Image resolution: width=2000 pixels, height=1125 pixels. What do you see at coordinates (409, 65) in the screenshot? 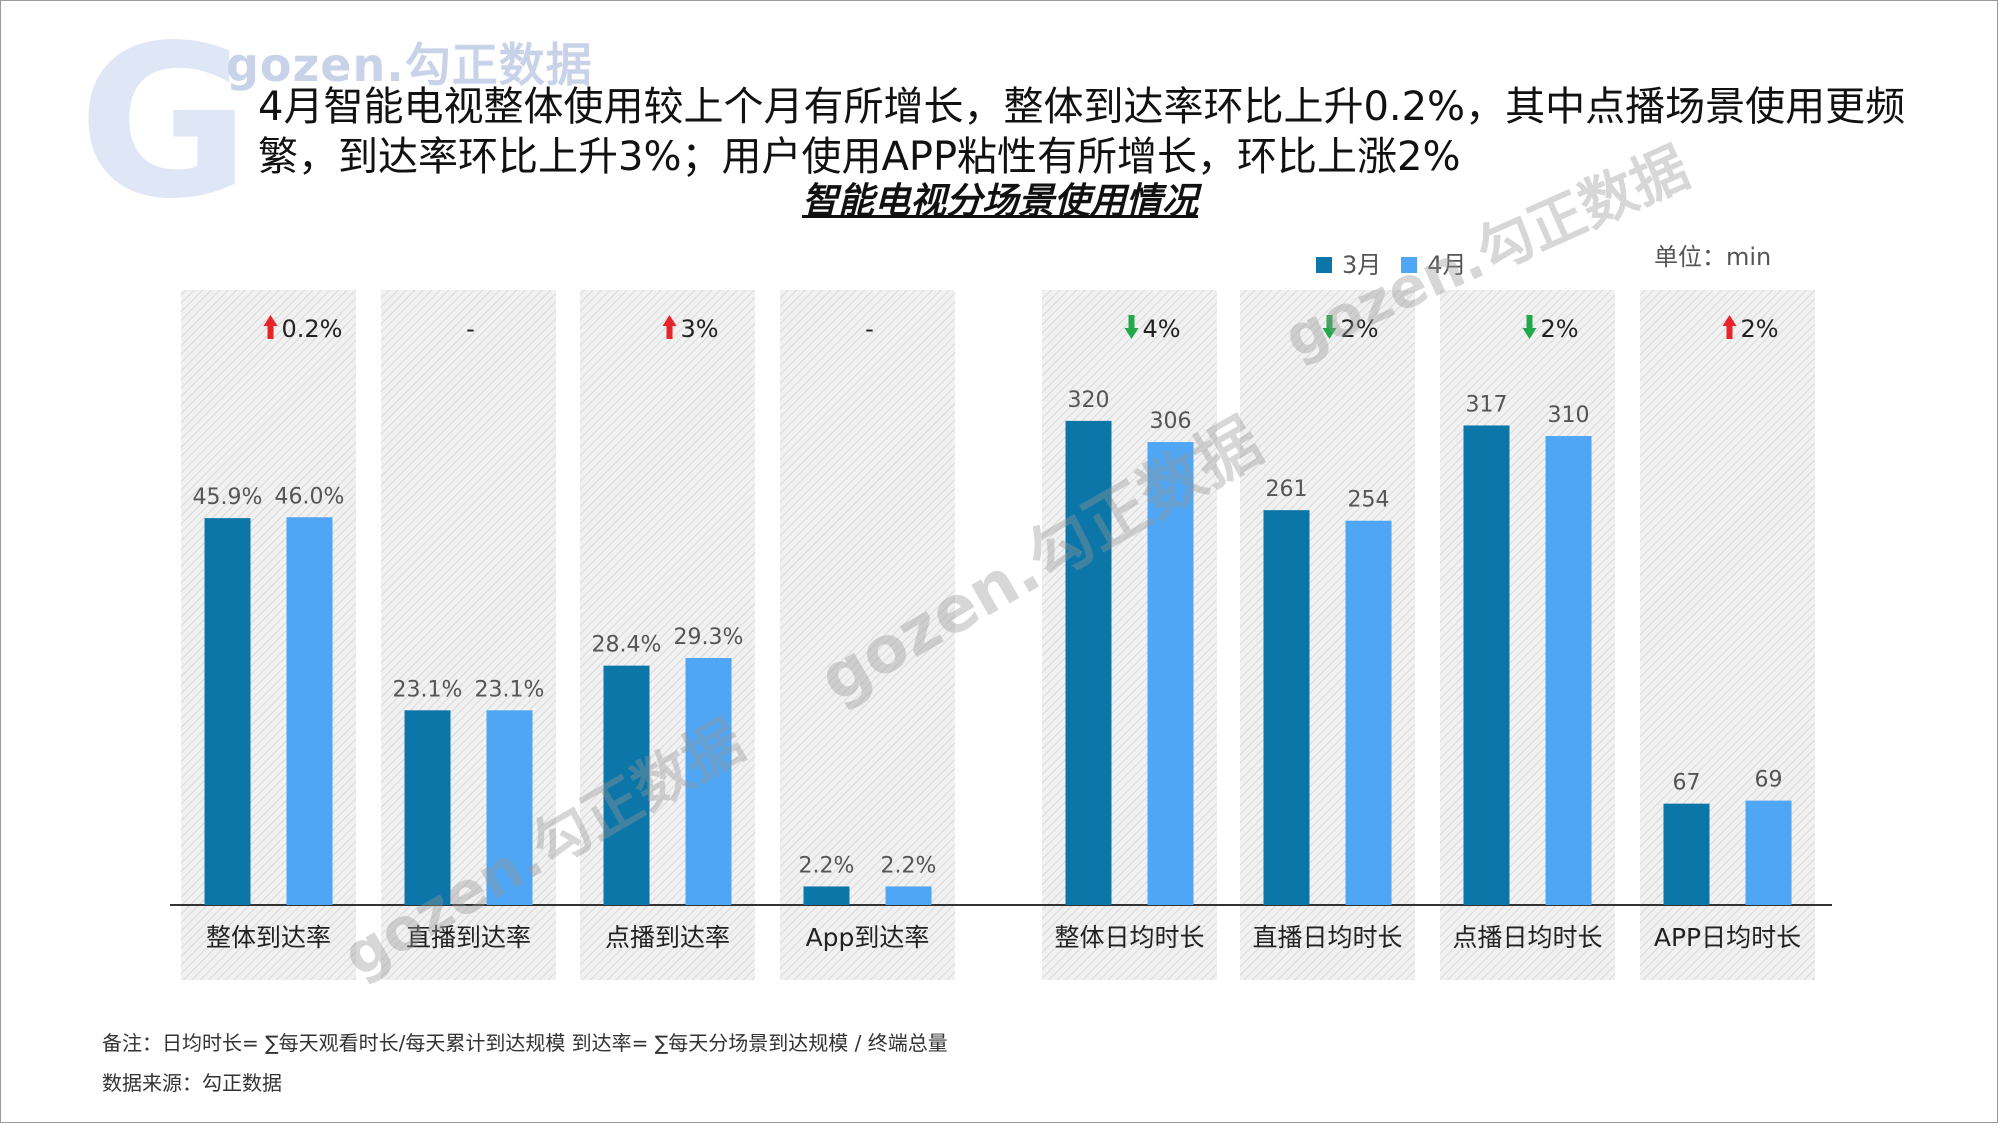
I see `brand-logo-text: gozen.勾正数据` at bounding box center [409, 65].